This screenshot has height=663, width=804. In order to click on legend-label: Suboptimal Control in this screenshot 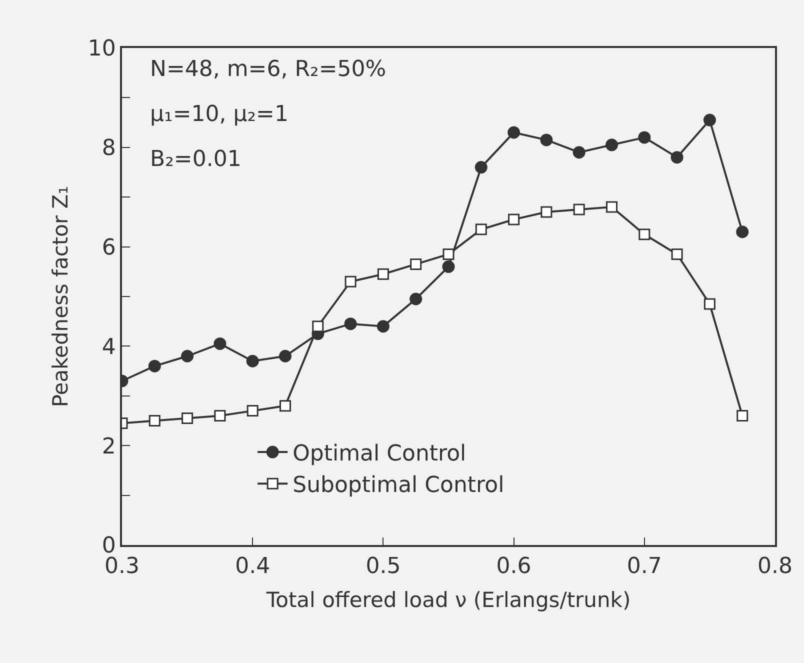, I will do `click(398, 485)`.